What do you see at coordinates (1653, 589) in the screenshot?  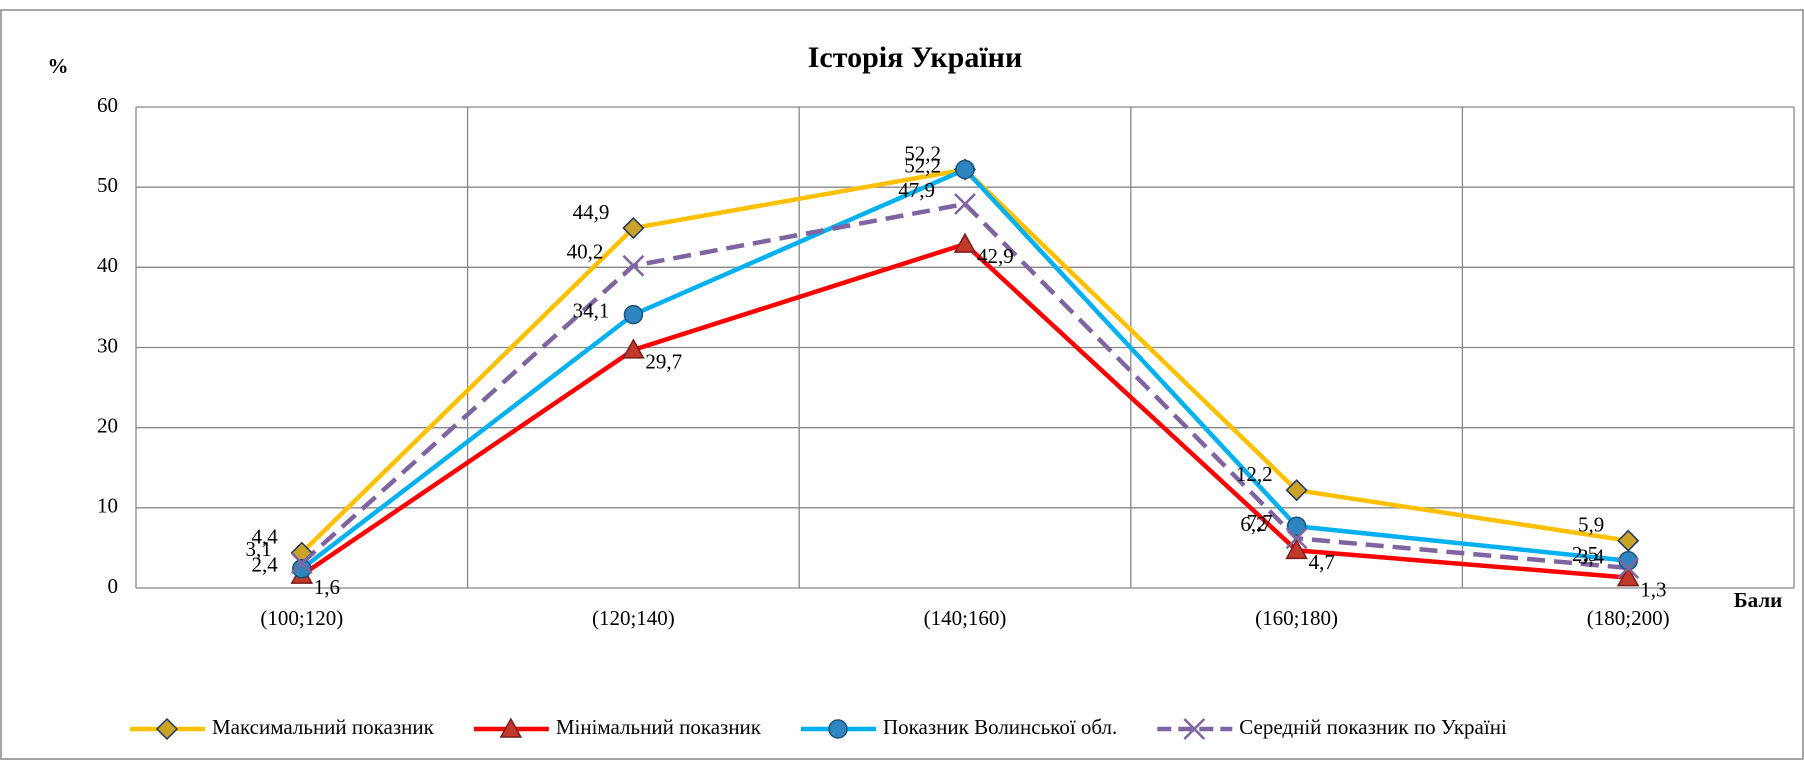 I see `value-label: 1,3` at bounding box center [1653, 589].